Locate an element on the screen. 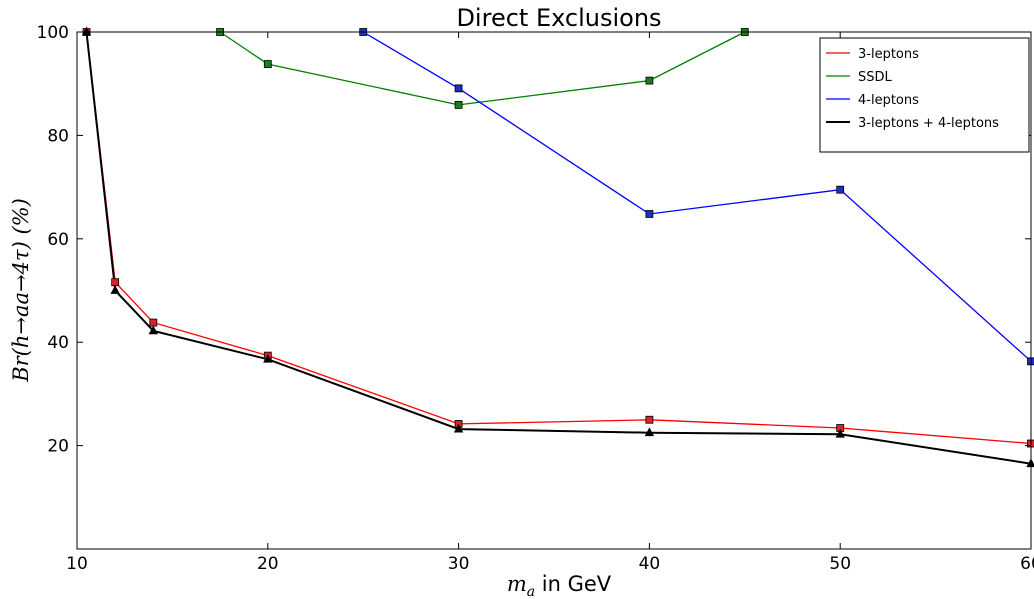  legend-label: 3-leptons is located at coordinates (888, 54).